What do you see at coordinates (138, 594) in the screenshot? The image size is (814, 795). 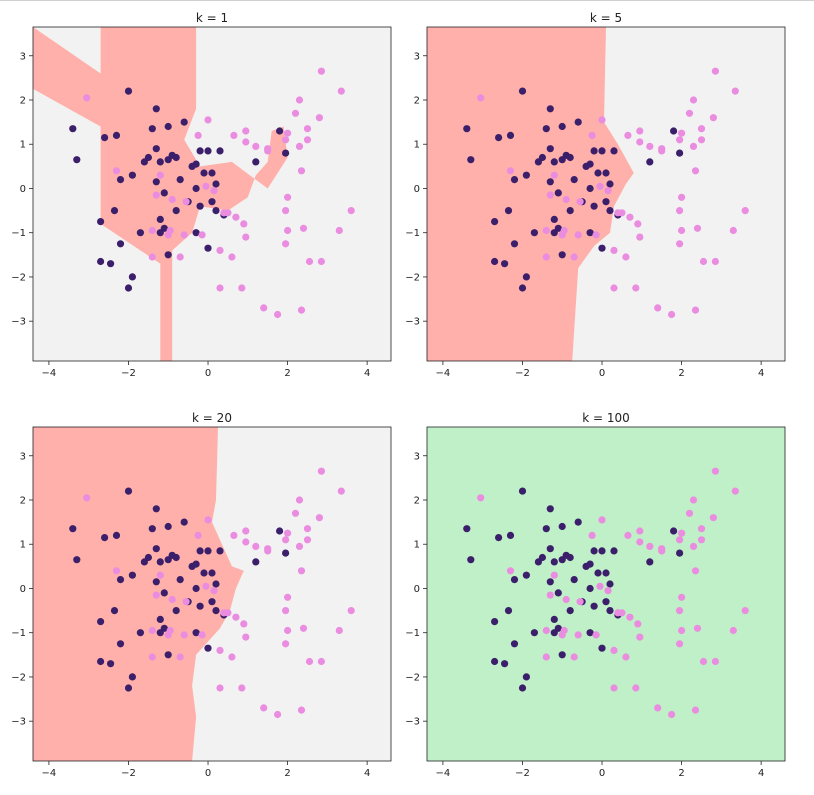 I see `decision-region-class0` at bounding box center [138, 594].